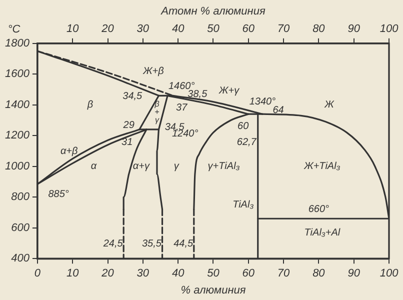 Image resolution: width=403 pixels, height=300 pixels. What do you see at coordinates (213, 290) in the screenshot?
I see `x-axis-title: % алюминия` at bounding box center [213, 290].